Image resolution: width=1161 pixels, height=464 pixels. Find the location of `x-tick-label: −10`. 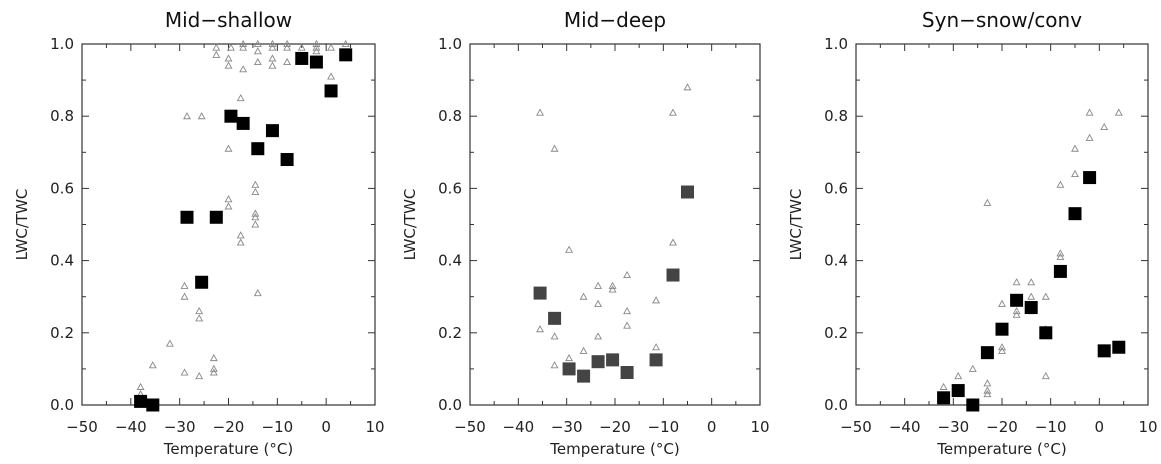

x-tick-label: −10 is located at coordinates (1051, 427).